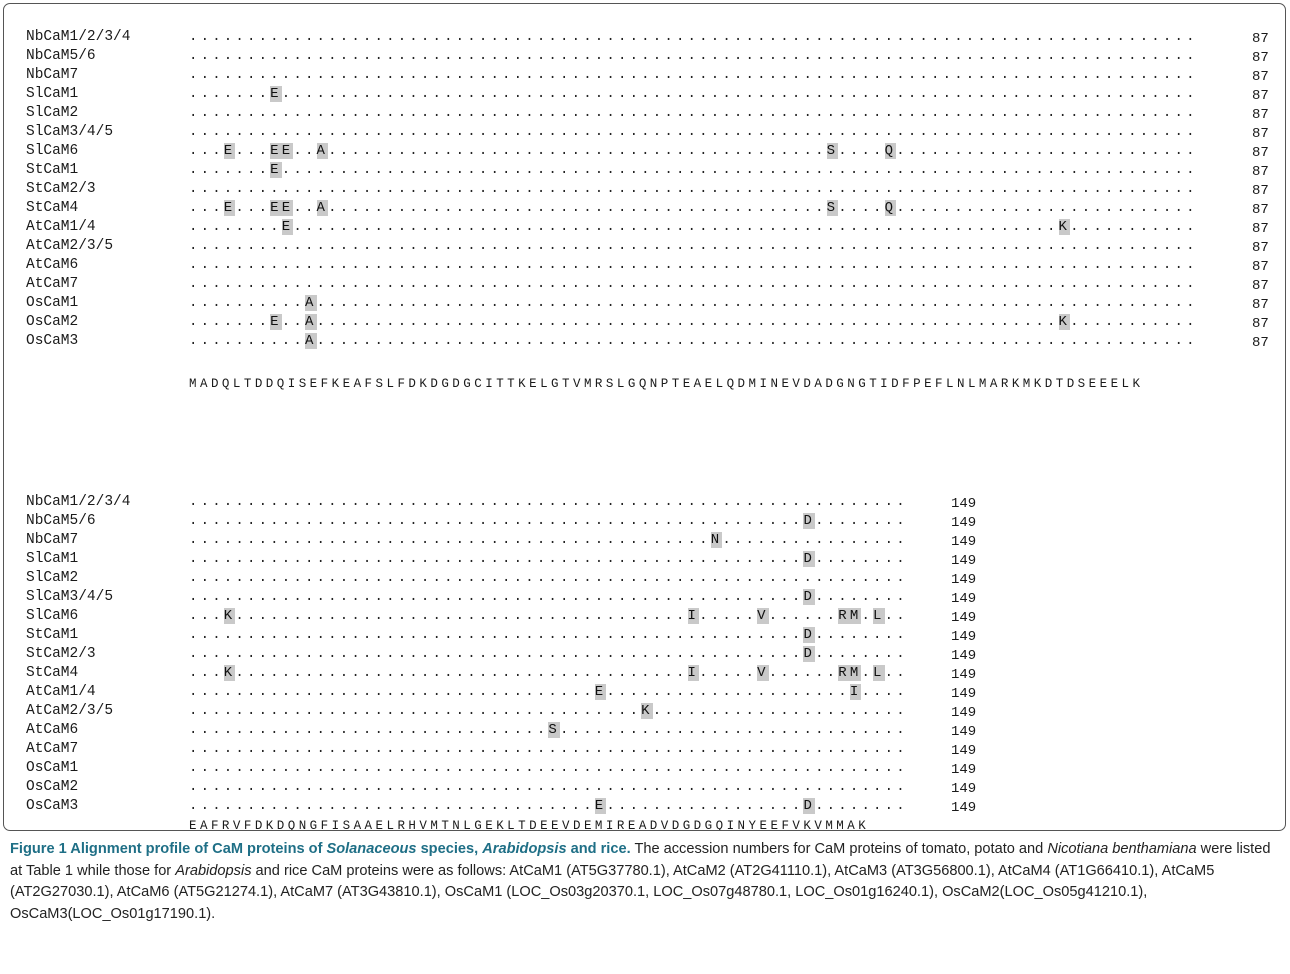 The image size is (1290, 974). What do you see at coordinates (52, 559) in the screenshot?
I see `sequence-name: SlCaM1` at bounding box center [52, 559].